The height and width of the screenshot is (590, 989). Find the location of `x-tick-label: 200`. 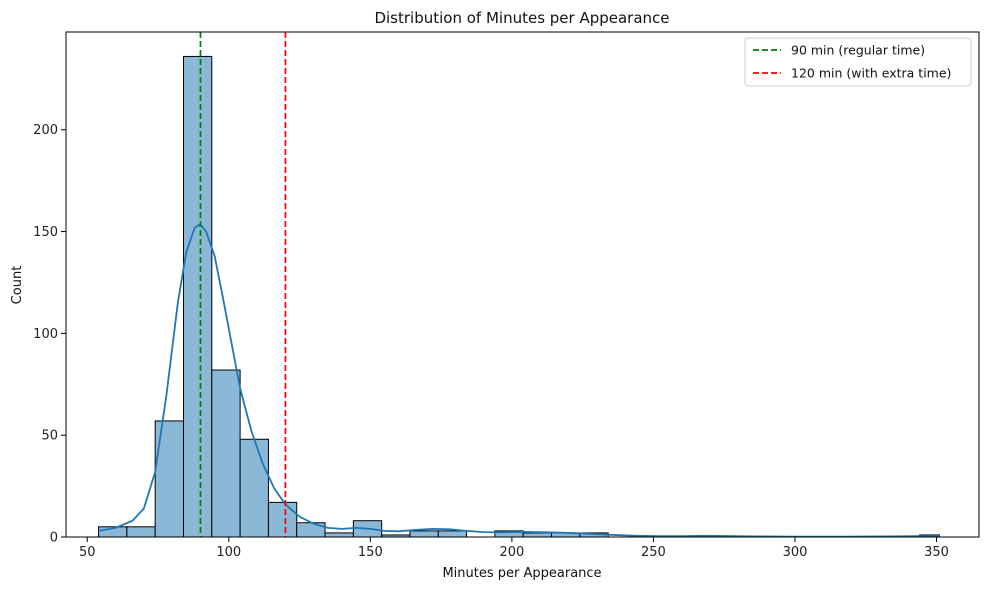

x-tick-label: 200 is located at coordinates (511, 552).